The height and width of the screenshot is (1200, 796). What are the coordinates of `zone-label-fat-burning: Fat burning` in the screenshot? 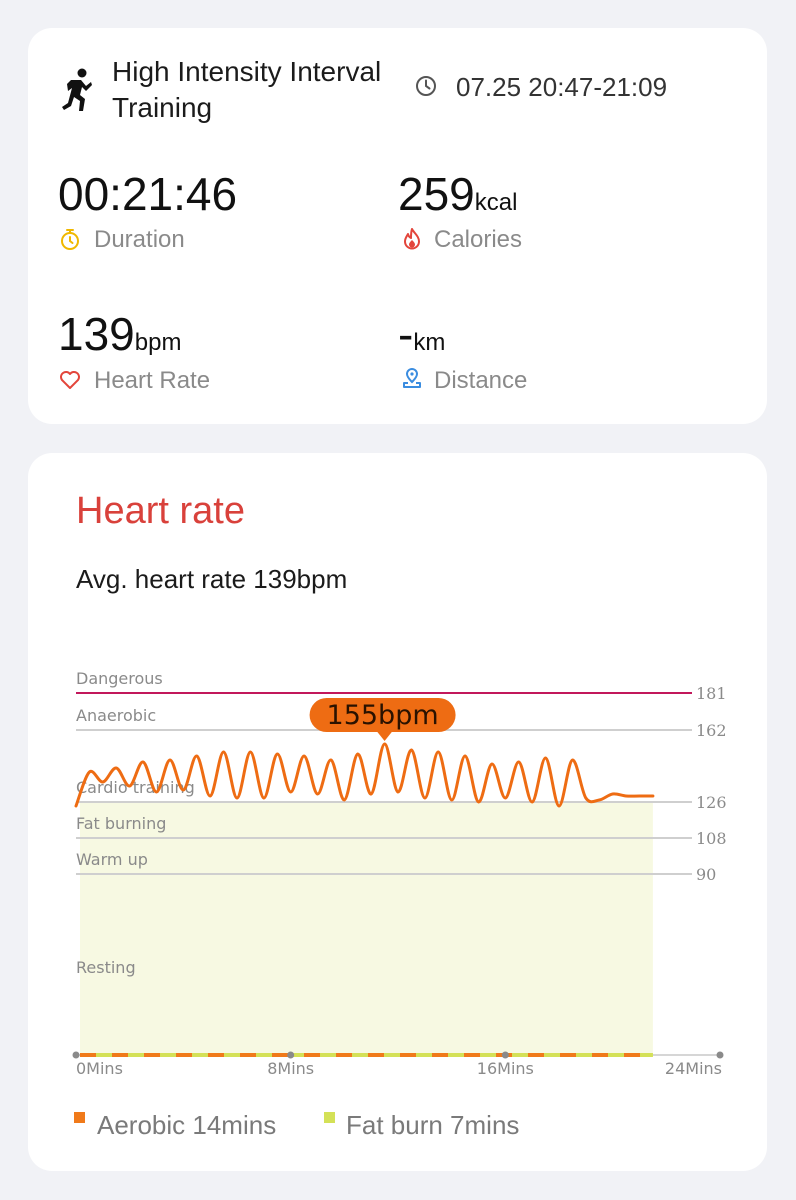 It's located at (121, 823).